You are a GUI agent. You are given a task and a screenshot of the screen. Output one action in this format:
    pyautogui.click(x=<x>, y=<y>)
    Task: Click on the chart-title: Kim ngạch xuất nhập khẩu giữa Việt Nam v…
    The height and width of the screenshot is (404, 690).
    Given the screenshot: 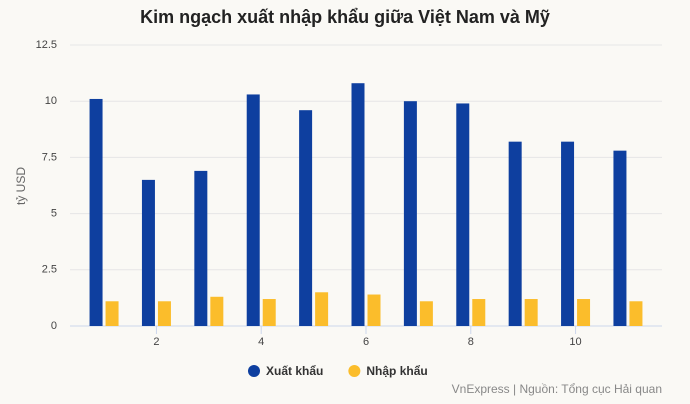 What is the action you would take?
    pyautogui.click(x=345, y=17)
    